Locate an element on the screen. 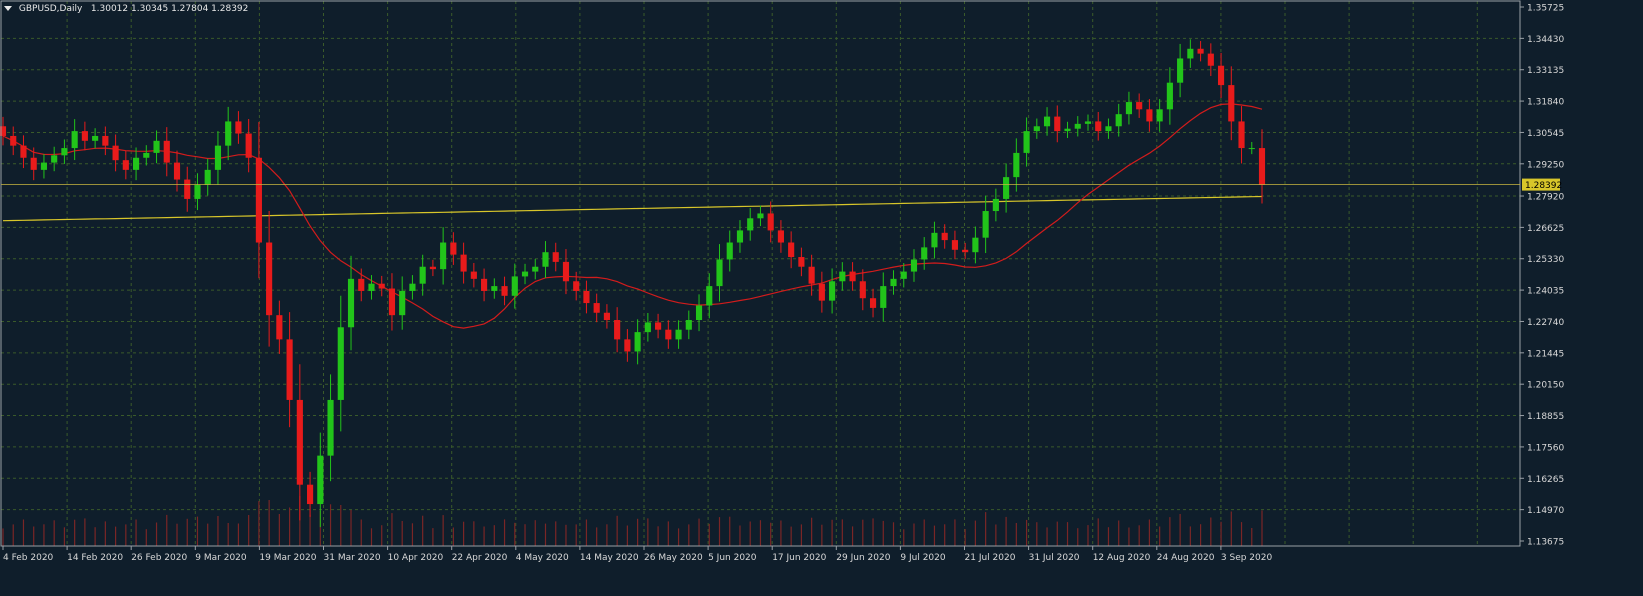 This screenshot has width=1643, height=596. price-tick-label: 1.18855 is located at coordinates (1545, 417).